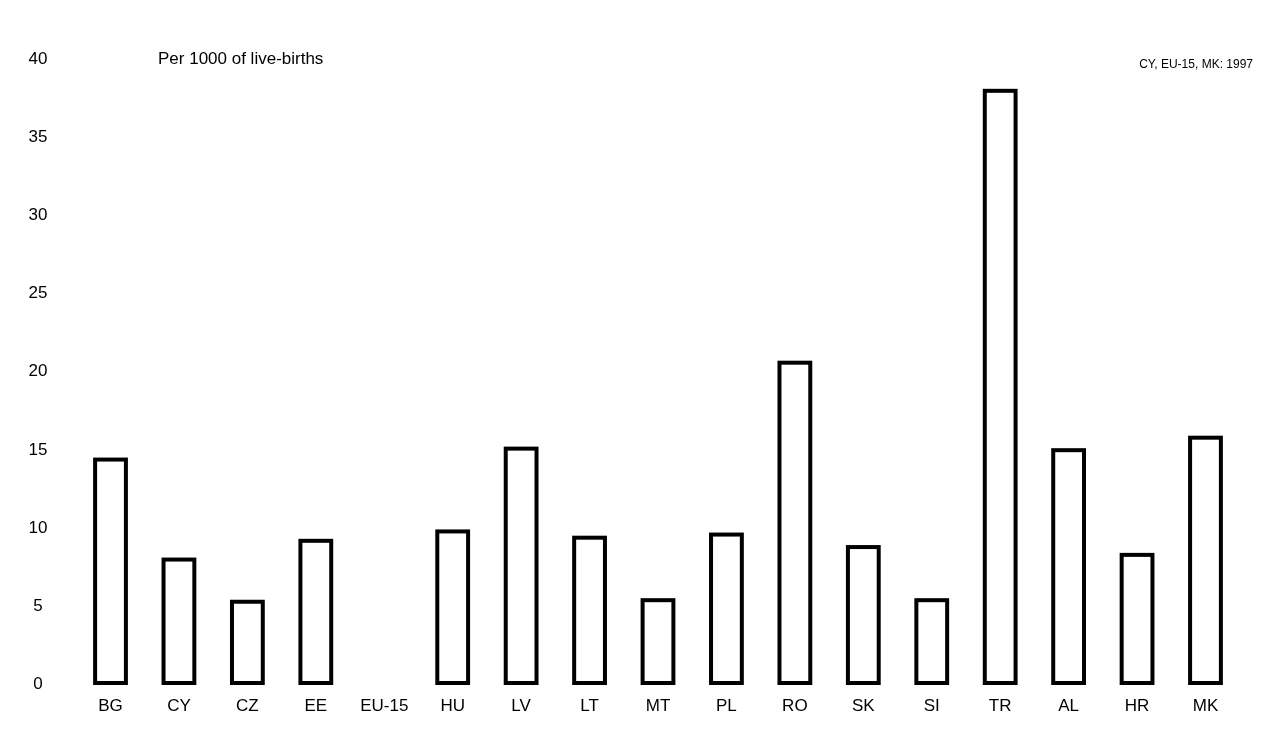  Describe the element at coordinates (863, 705) in the screenshot. I see `x-tick-label: SK` at that location.